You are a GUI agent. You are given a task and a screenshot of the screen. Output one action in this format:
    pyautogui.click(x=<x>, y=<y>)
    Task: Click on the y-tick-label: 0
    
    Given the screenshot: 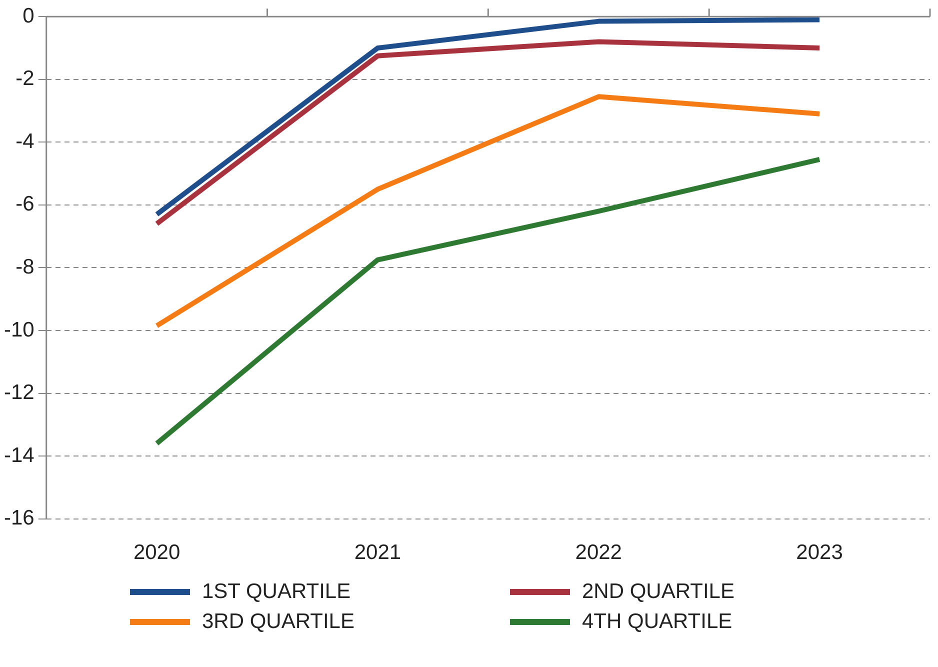 What is the action you would take?
    pyautogui.click(x=28, y=16)
    